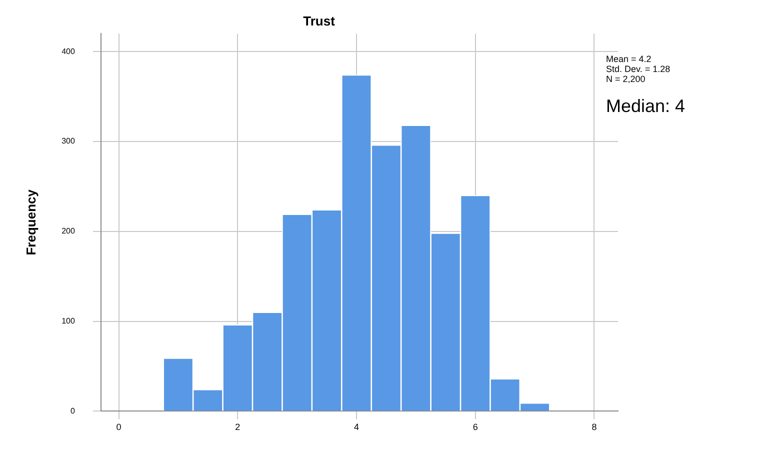 The image size is (782, 454). Describe the element at coordinates (475, 427) in the screenshot. I see `x-tick-label: 6` at that location.